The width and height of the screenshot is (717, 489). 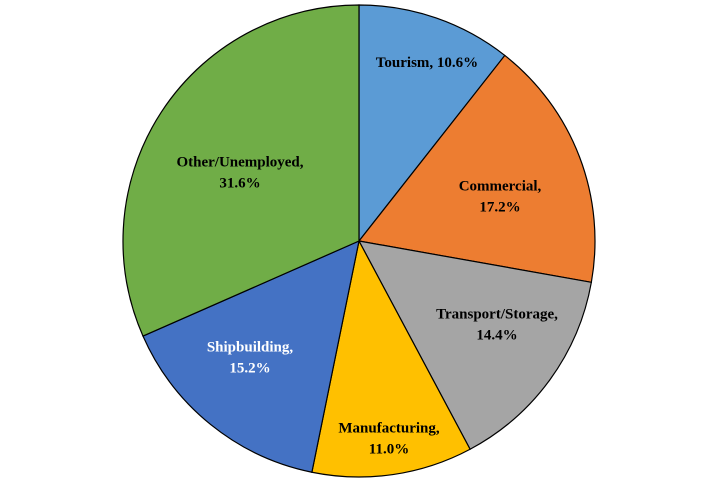 What do you see at coordinates (475, 345) in the screenshot?
I see `slice-transport-storage` at bounding box center [475, 345].